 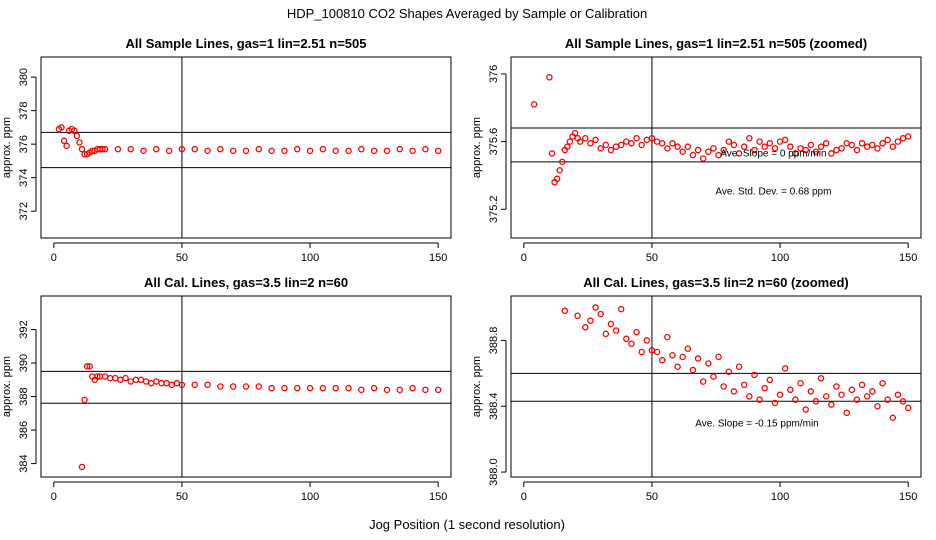 What do you see at coordinates (494, 209) in the screenshot?
I see `y-tick-label: 375.2` at bounding box center [494, 209].